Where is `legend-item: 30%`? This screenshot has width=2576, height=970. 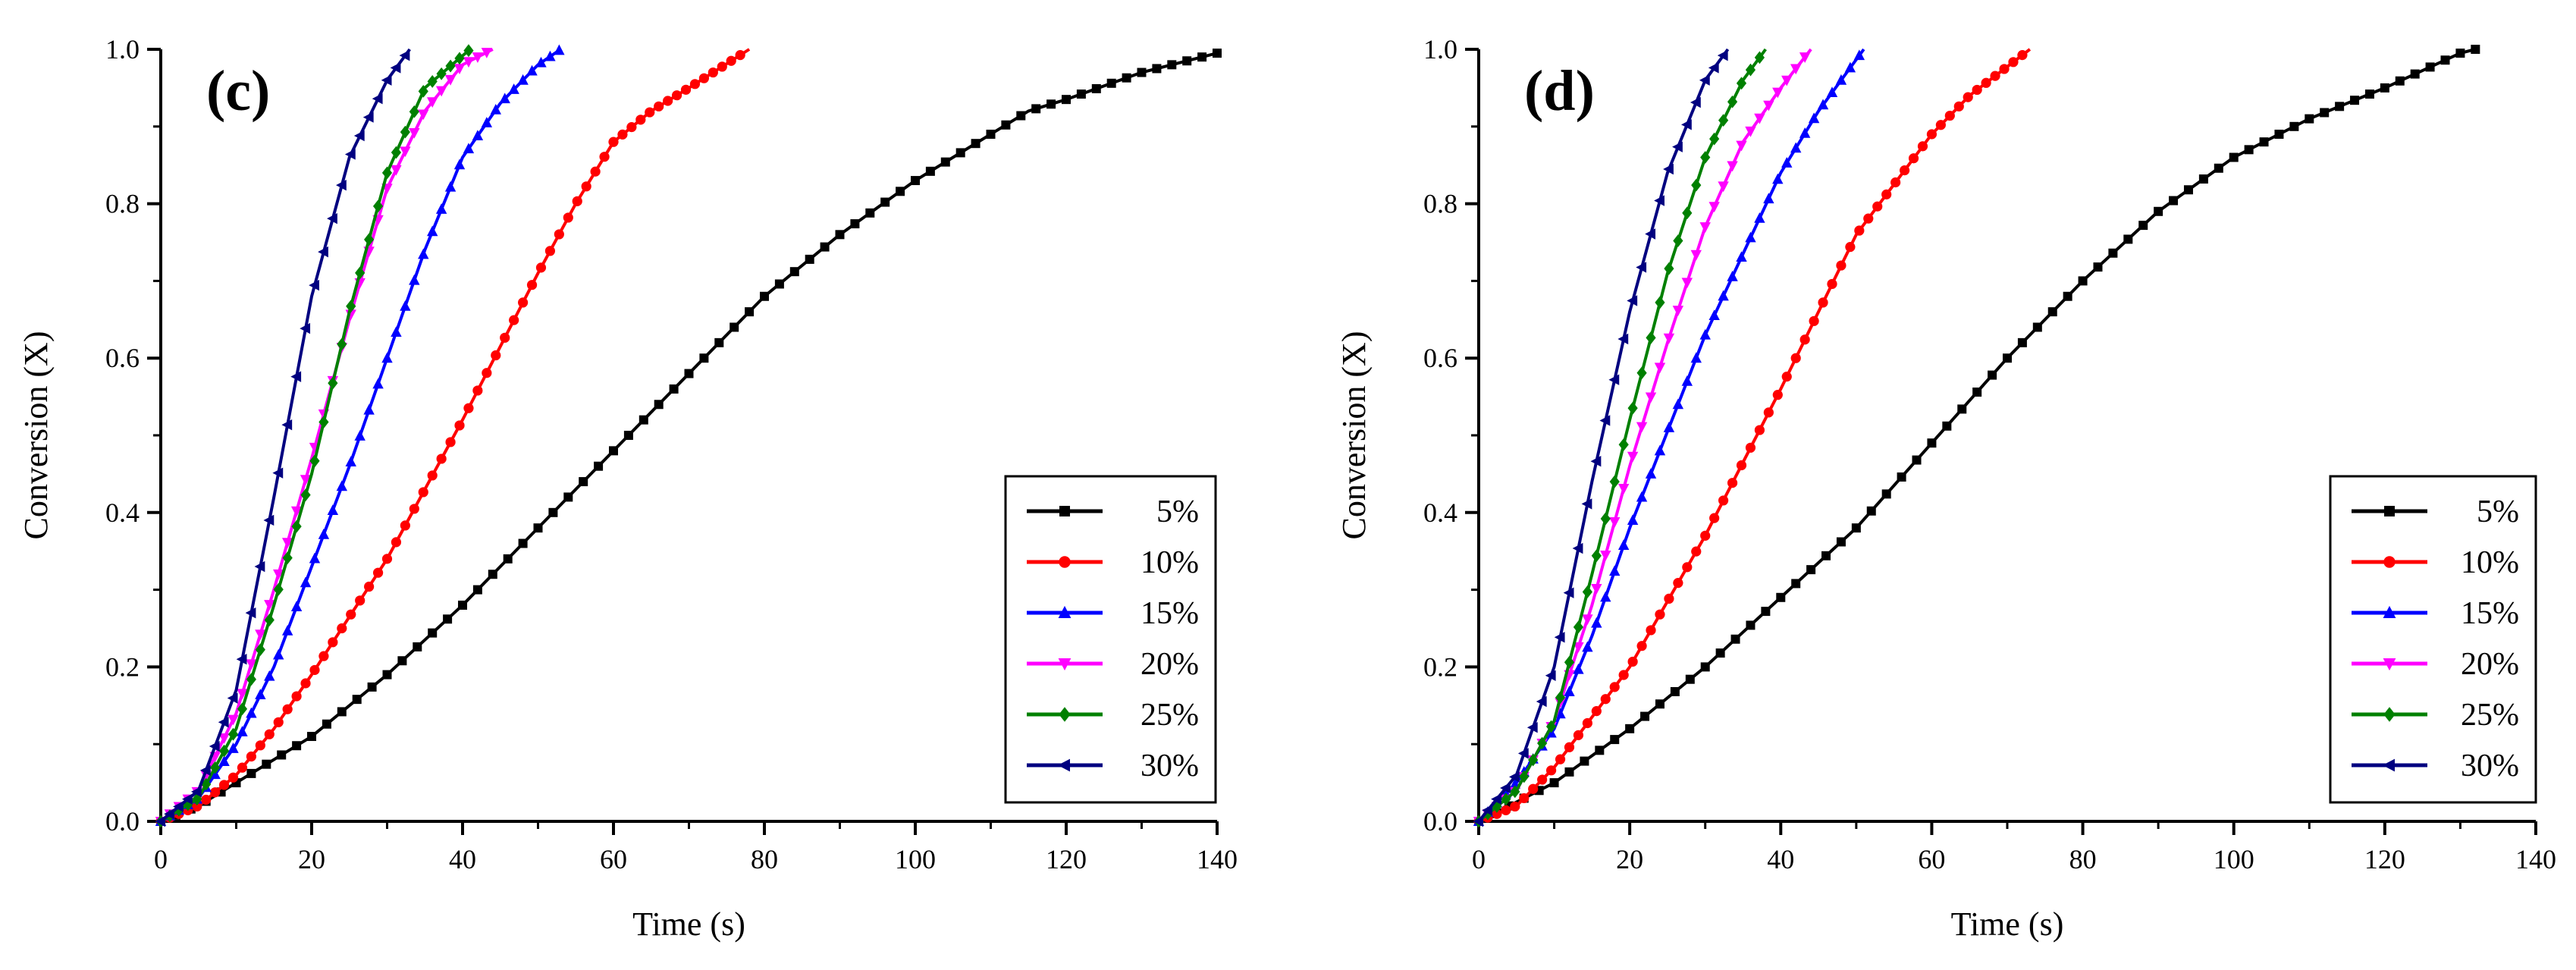
legend-item: 30% is located at coordinates (1113, 766).